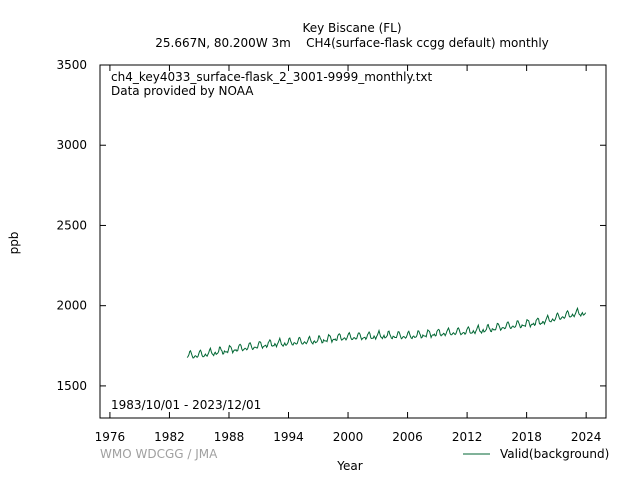  I want to click on period-note: 1983/10/01 - 2023/12/01, so click(186, 405).